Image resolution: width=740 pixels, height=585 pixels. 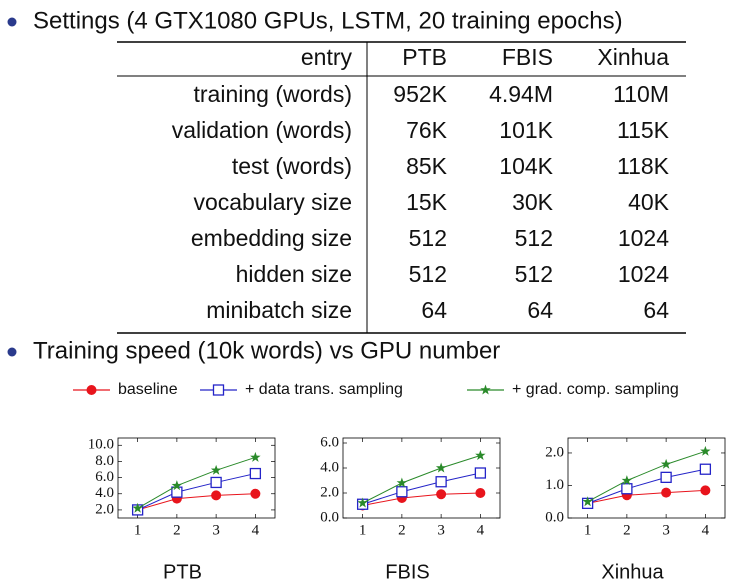 I want to click on table-cell: validation (words), so click(x=262, y=130).